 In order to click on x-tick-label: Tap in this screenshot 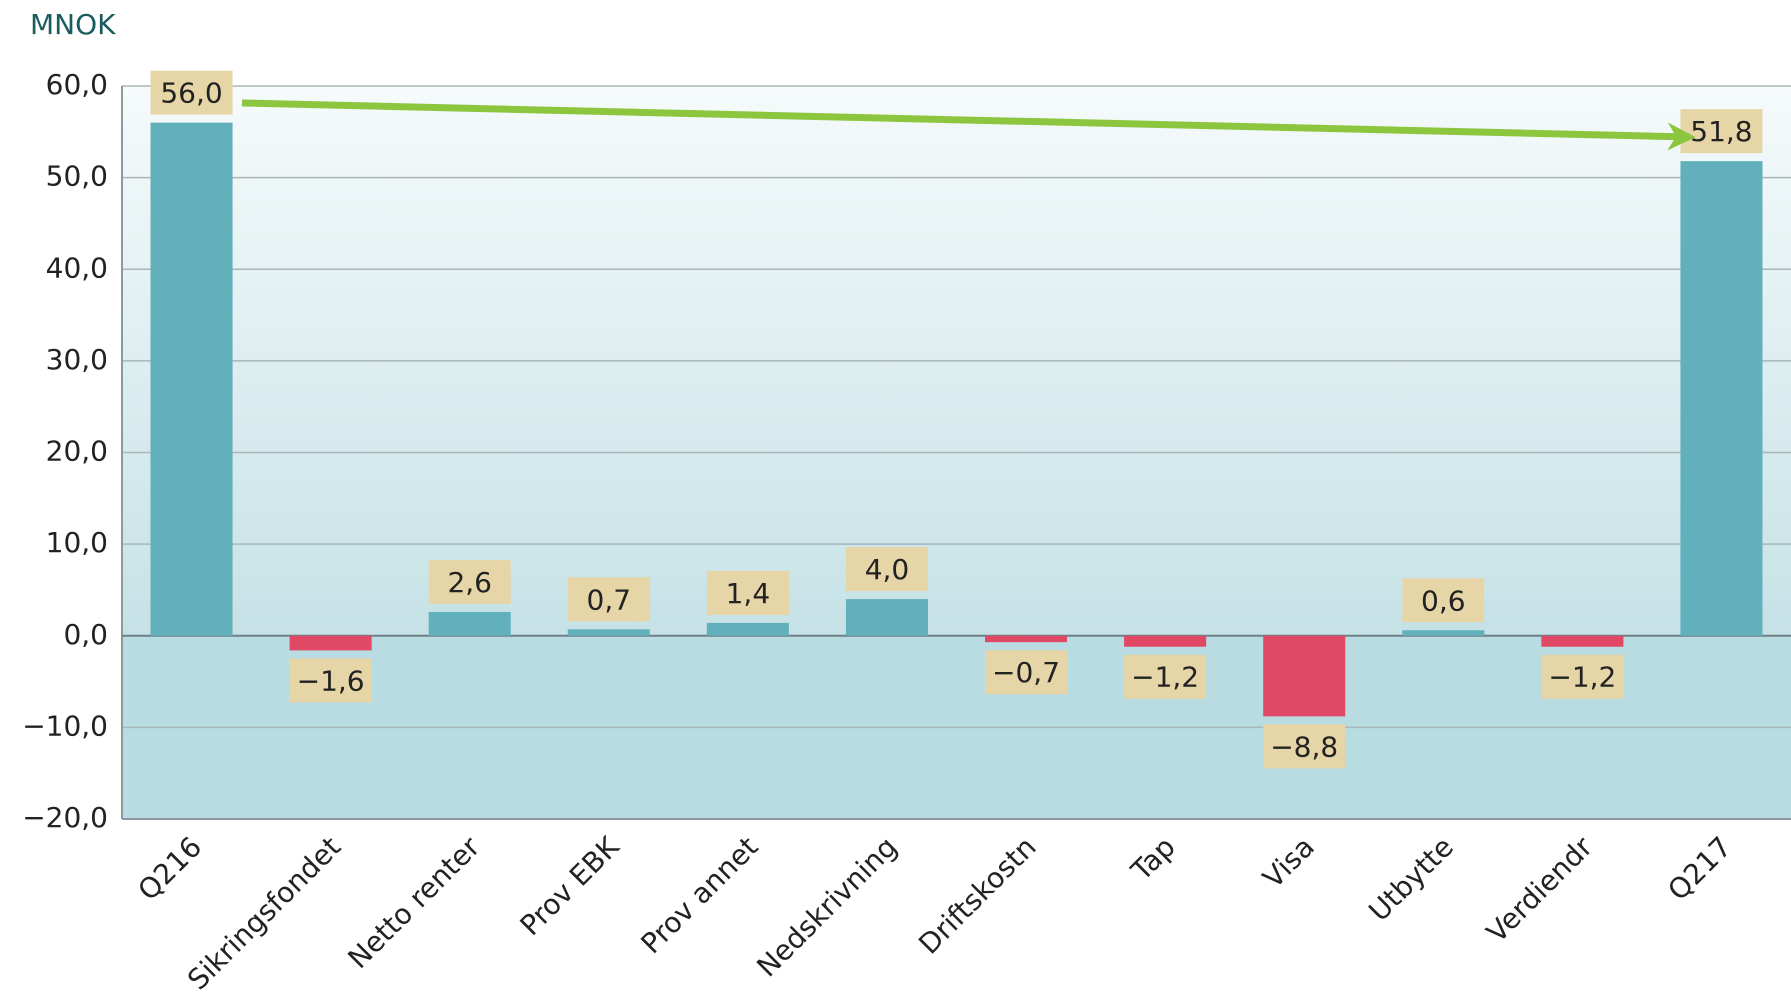, I will do `click(1153, 859)`.